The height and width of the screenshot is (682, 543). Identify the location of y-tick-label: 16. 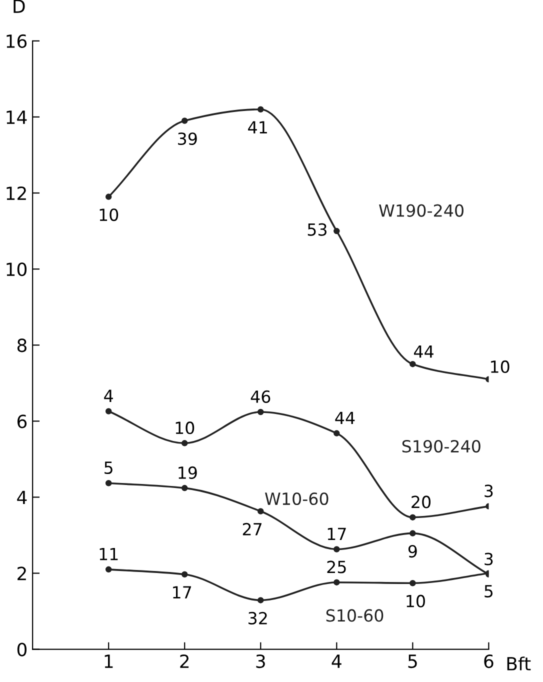
(16, 41).